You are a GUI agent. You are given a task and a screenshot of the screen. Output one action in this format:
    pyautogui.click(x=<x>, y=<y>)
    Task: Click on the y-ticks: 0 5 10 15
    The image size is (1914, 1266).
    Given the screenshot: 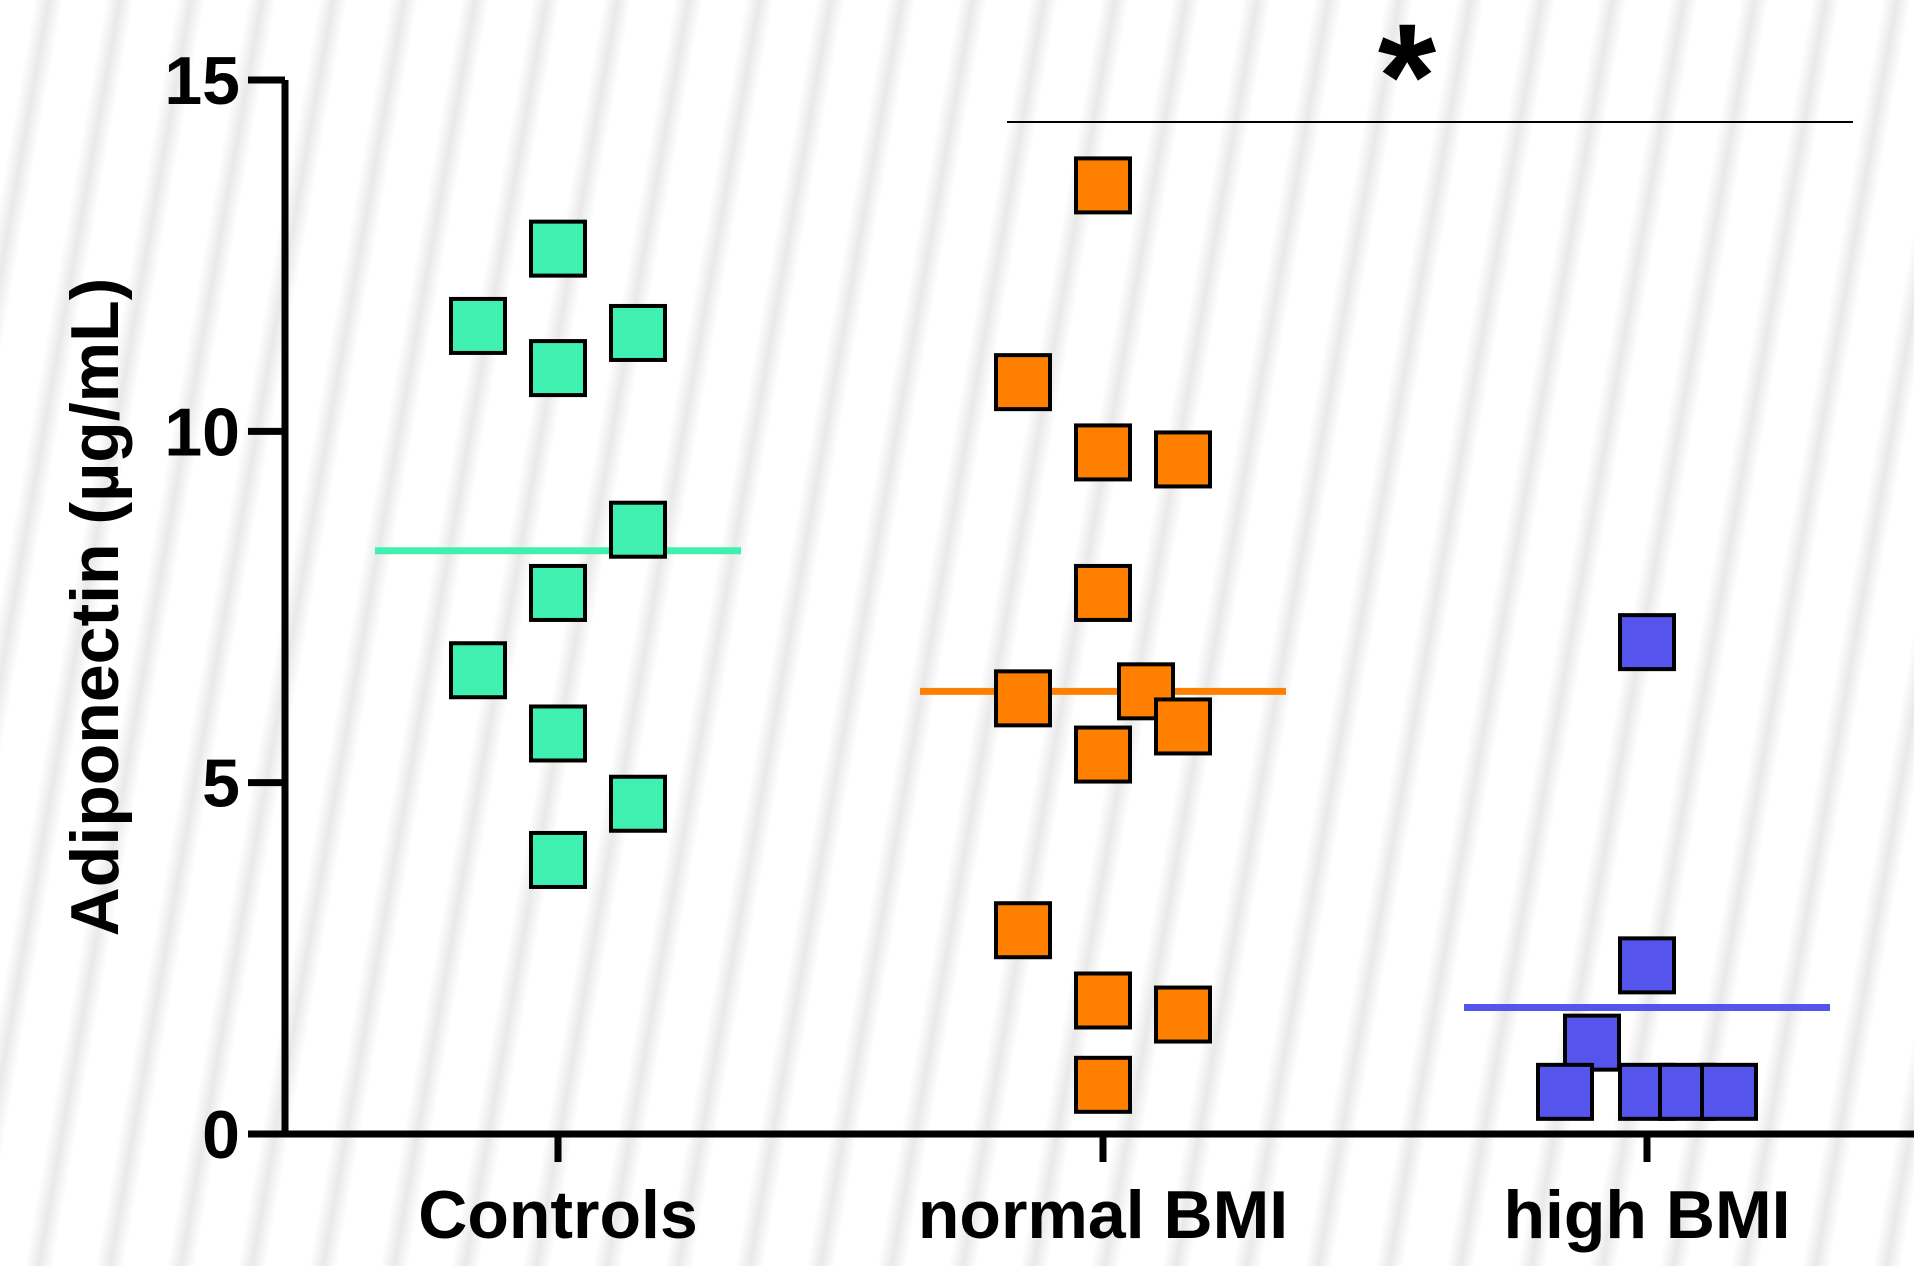 What is the action you would take?
    pyautogui.click(x=224, y=608)
    